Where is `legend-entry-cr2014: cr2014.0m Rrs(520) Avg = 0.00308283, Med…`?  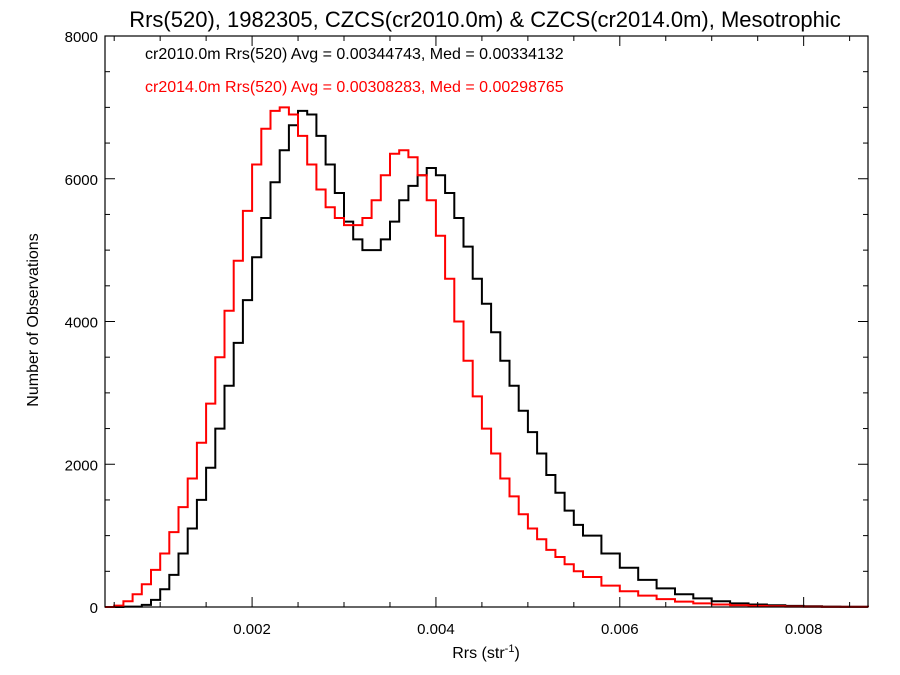
legend-entry-cr2014: cr2014.0m Rrs(520) Avg = 0.00308283, Med… is located at coordinates (354, 87).